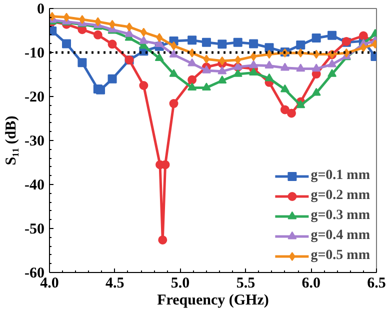 The width and height of the screenshot is (390, 311). Describe the element at coordinates (340, 216) in the screenshot. I see `legend-label: g=0.3 mm` at that location.